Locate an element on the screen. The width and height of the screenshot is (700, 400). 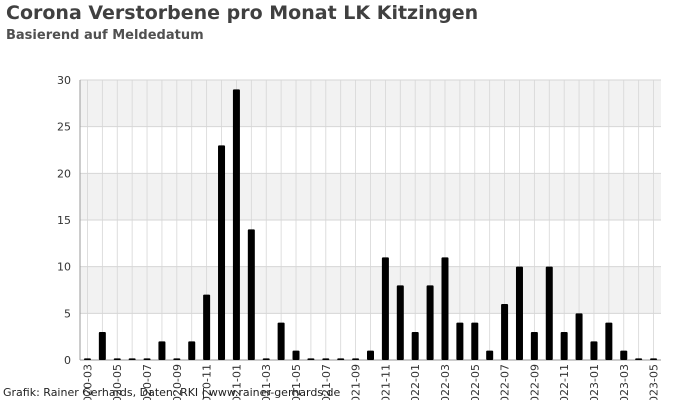
chart-subtitle: Basierend auf Meldedatum is located at coordinates (105, 35).